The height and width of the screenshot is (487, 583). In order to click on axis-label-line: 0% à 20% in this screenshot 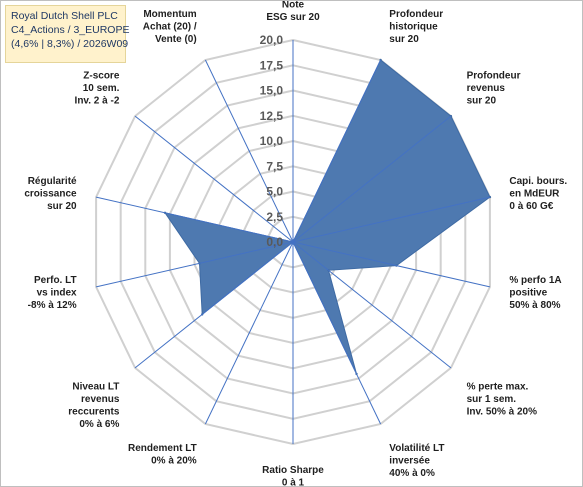, I will do `click(174, 461)`.